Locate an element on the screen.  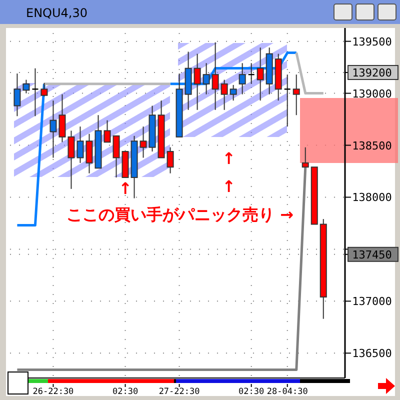
chart-title: ENQU4,30 is located at coordinates (57, 13).